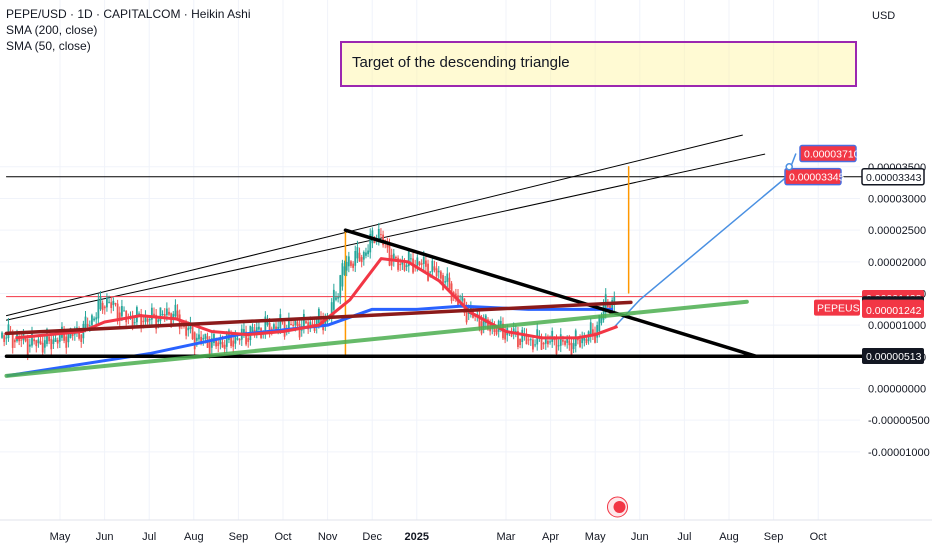  Describe the element at coordinates (128, 14) in the screenshot. I see `symbol-title: PEPE/USD · 1D · CAPITALCOM · Heikin Ashi` at that location.